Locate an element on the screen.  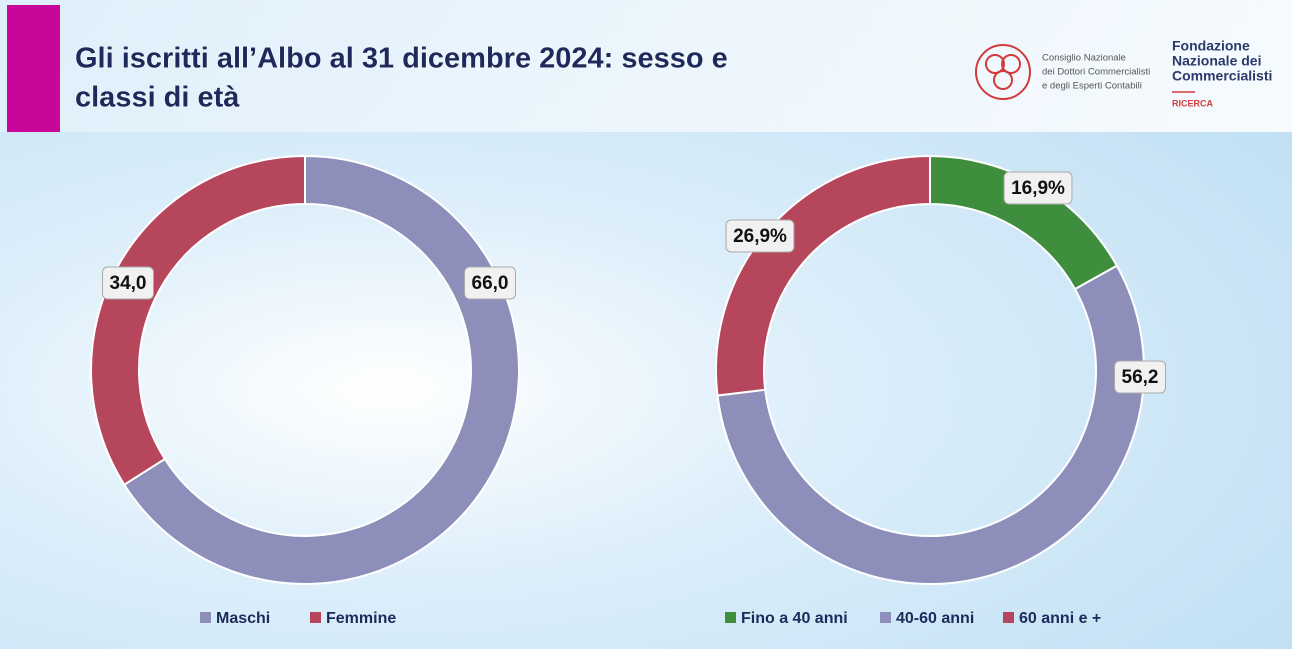
logo-text: Consiglio Nazionale is located at coordinates (1084, 58).